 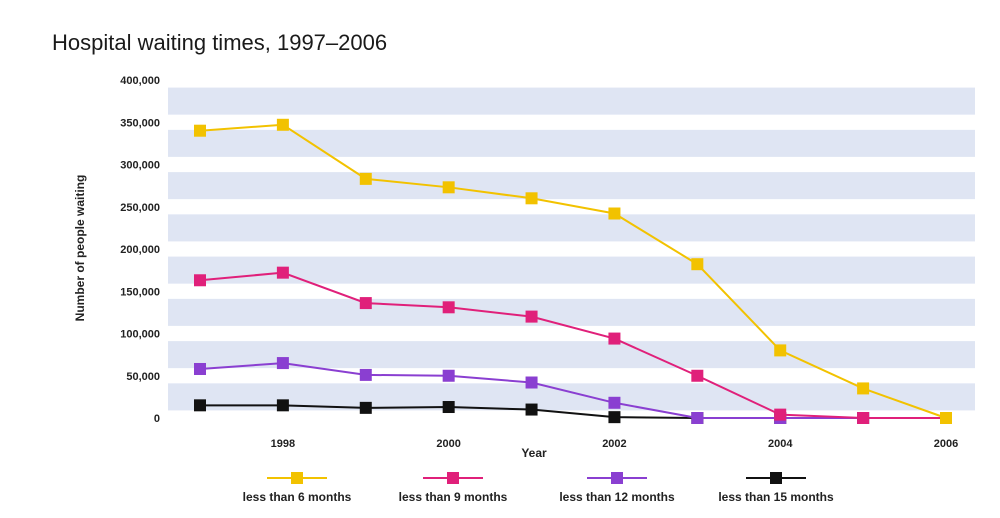 I want to click on legend-item: less than 12 months, so click(x=617, y=488).